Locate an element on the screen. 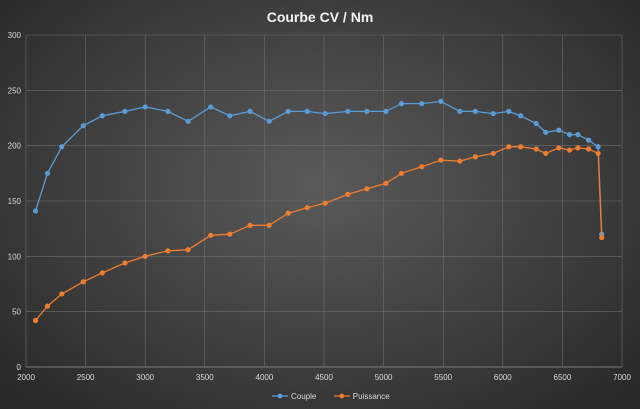 The height and width of the screenshot is (409, 640). y-tick-label: 200 is located at coordinates (15, 146).